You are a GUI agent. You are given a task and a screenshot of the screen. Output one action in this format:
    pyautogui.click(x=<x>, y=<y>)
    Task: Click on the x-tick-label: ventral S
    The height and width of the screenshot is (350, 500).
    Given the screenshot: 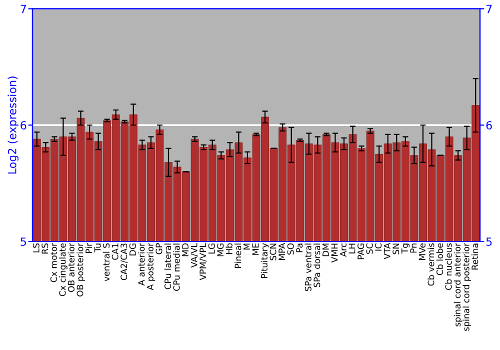 What is the action you would take?
    pyautogui.click(x=106, y=262)
    